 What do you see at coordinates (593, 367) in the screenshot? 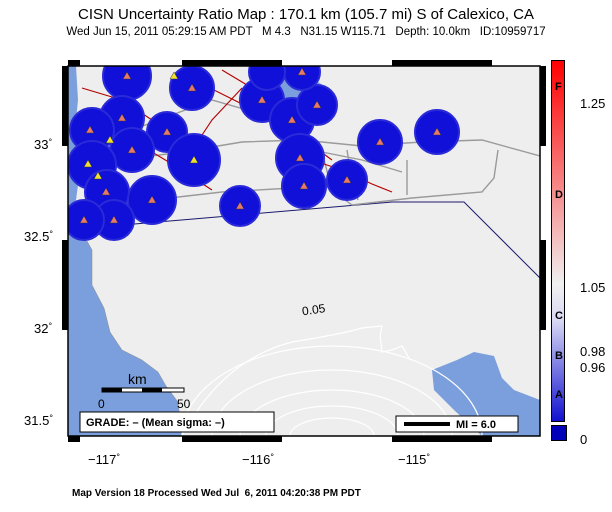
I see `colorbar-tick-0-96: 0.96` at bounding box center [593, 367].